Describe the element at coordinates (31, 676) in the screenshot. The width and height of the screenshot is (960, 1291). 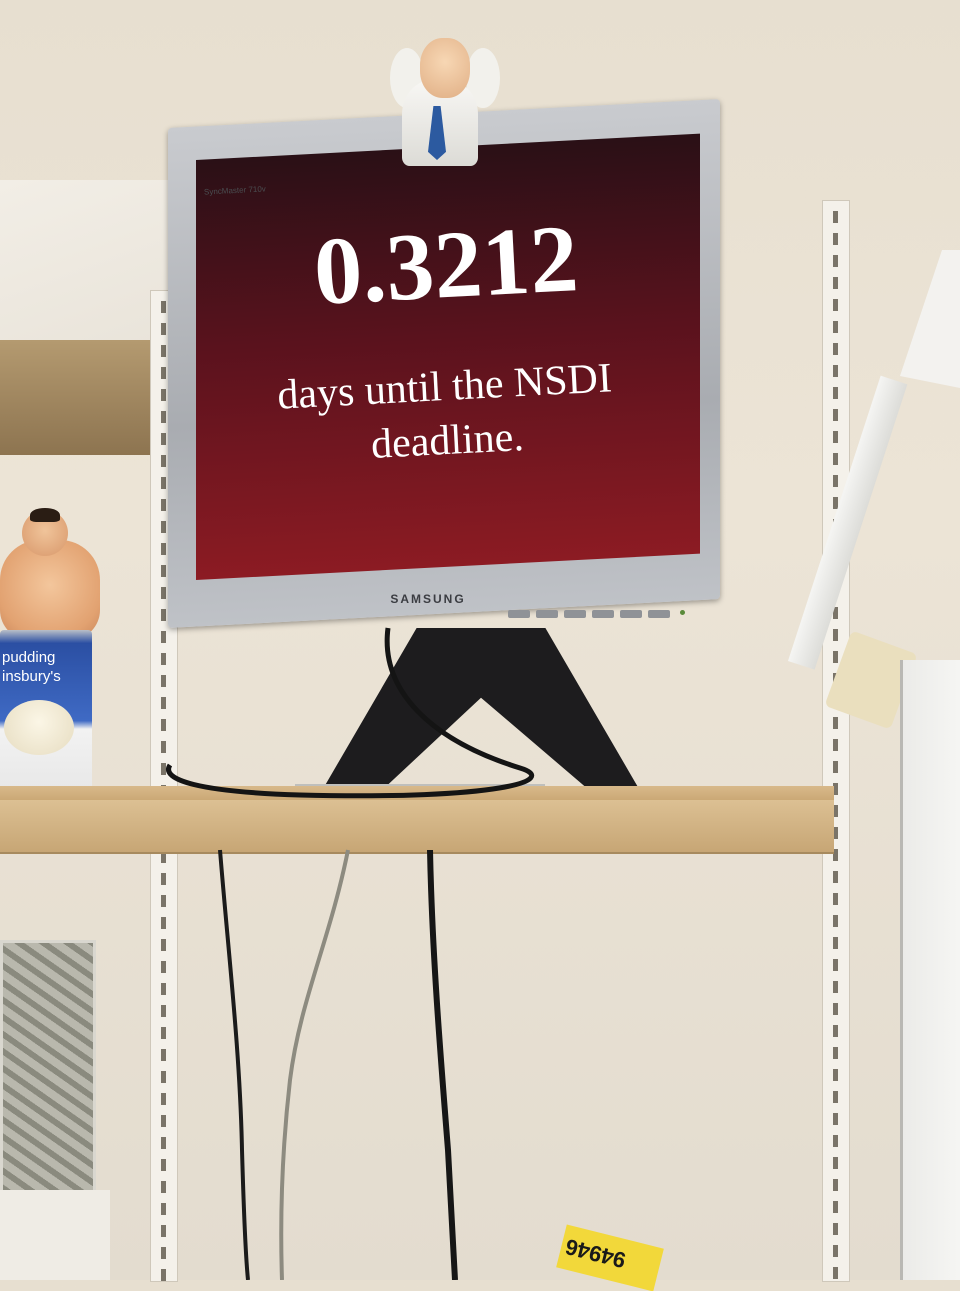
I see `can-label-line2: insbury's` at that location.